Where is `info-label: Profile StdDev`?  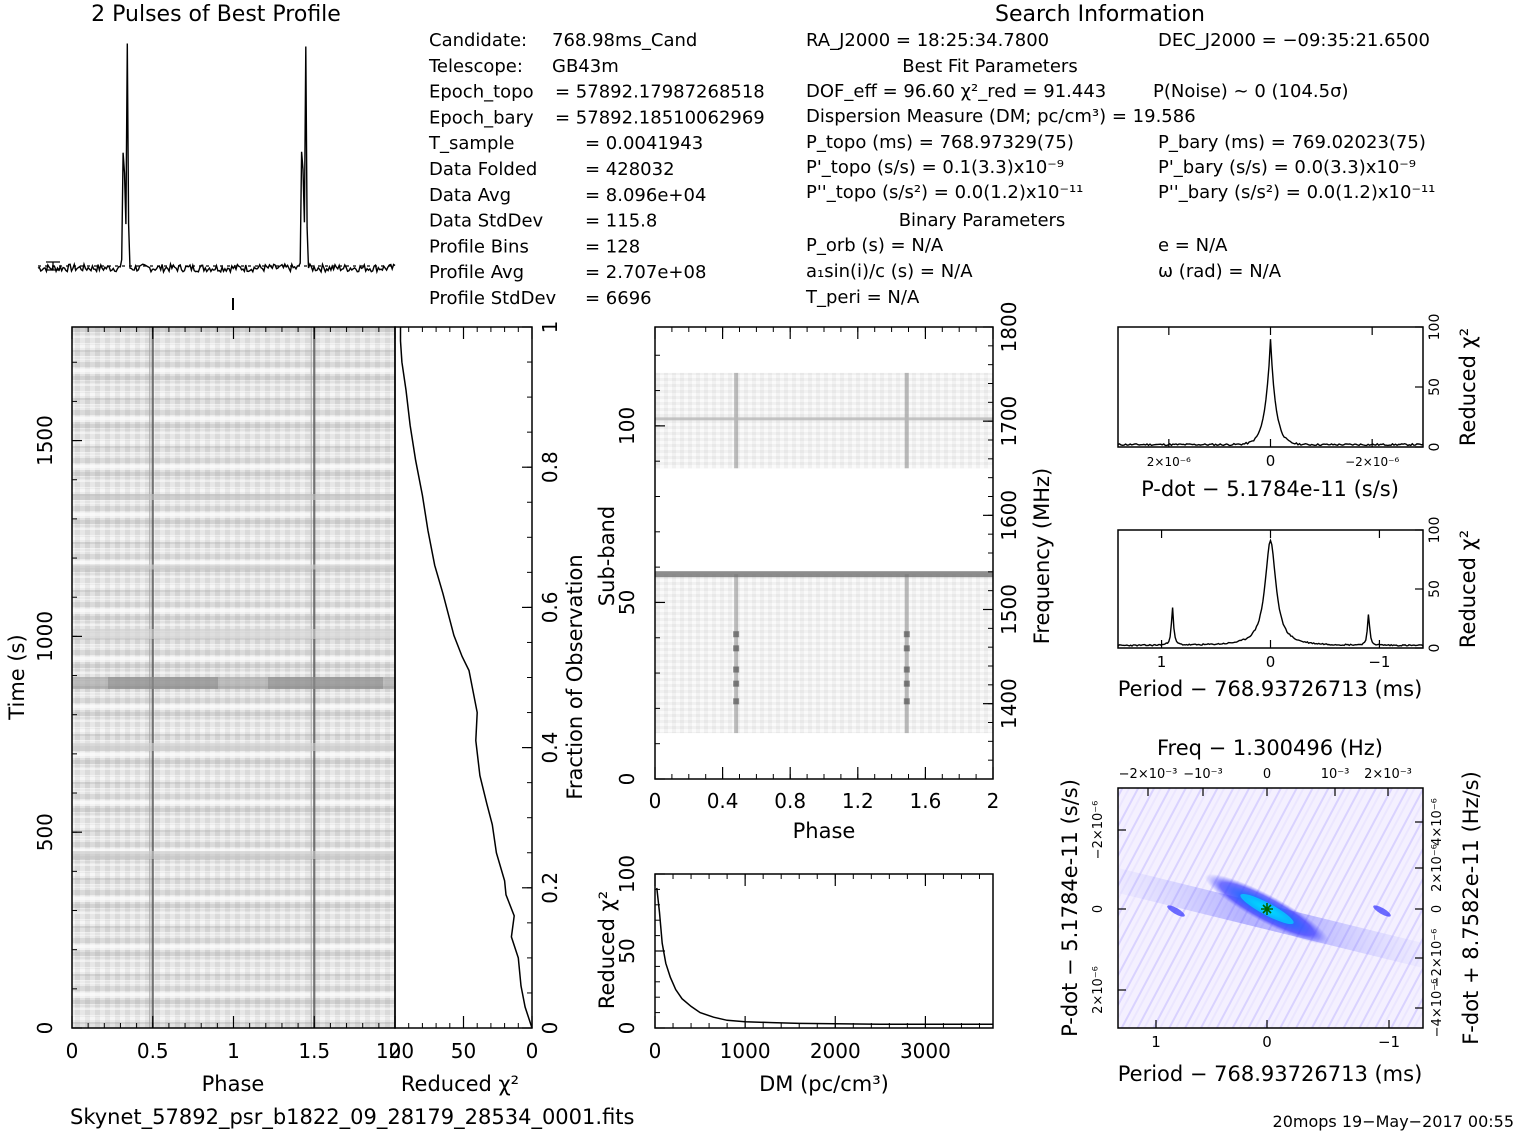 info-label: Profile StdDev is located at coordinates (493, 298).